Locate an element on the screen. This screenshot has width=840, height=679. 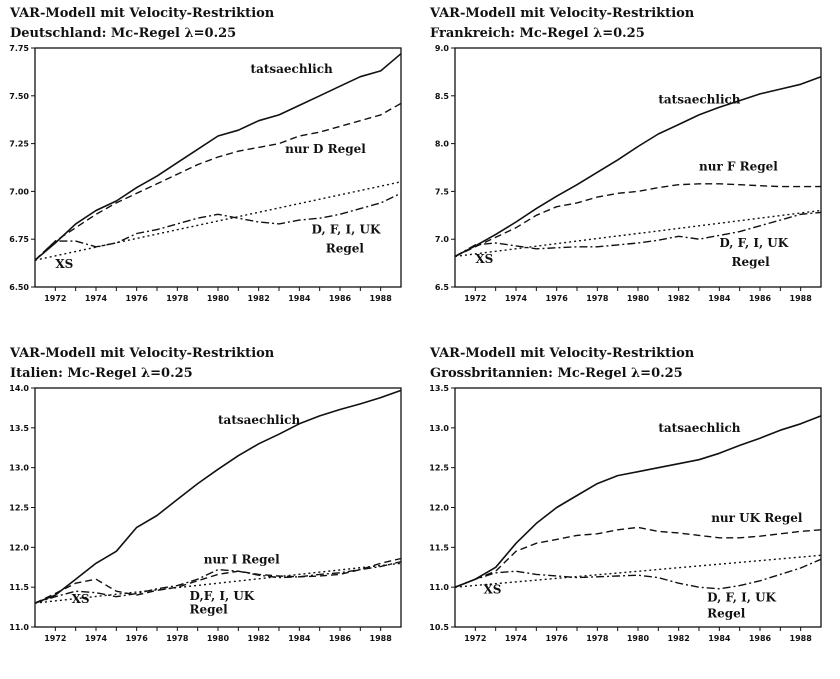
y-tick-label: 9.0 is located at coordinates (442, 48).